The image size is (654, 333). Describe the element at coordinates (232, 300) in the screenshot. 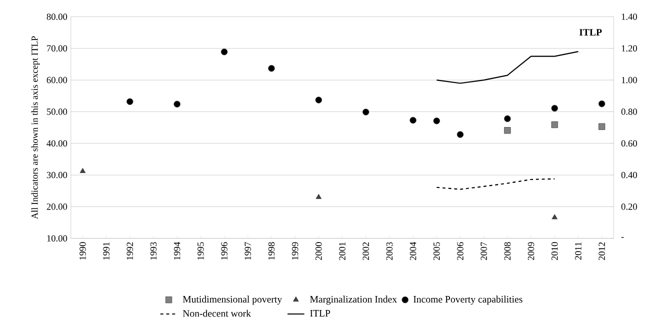

I see `legend-label: Mutidimensional poverty` at that location.